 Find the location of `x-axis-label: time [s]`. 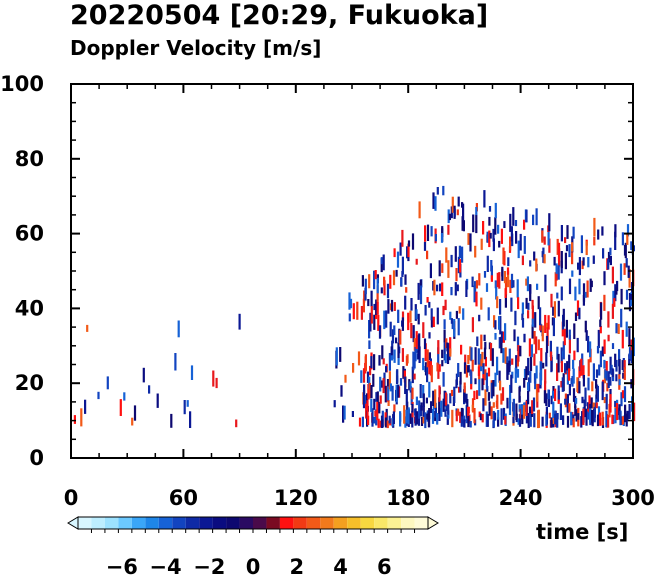

x-axis-label: time [s] is located at coordinates (582, 532).